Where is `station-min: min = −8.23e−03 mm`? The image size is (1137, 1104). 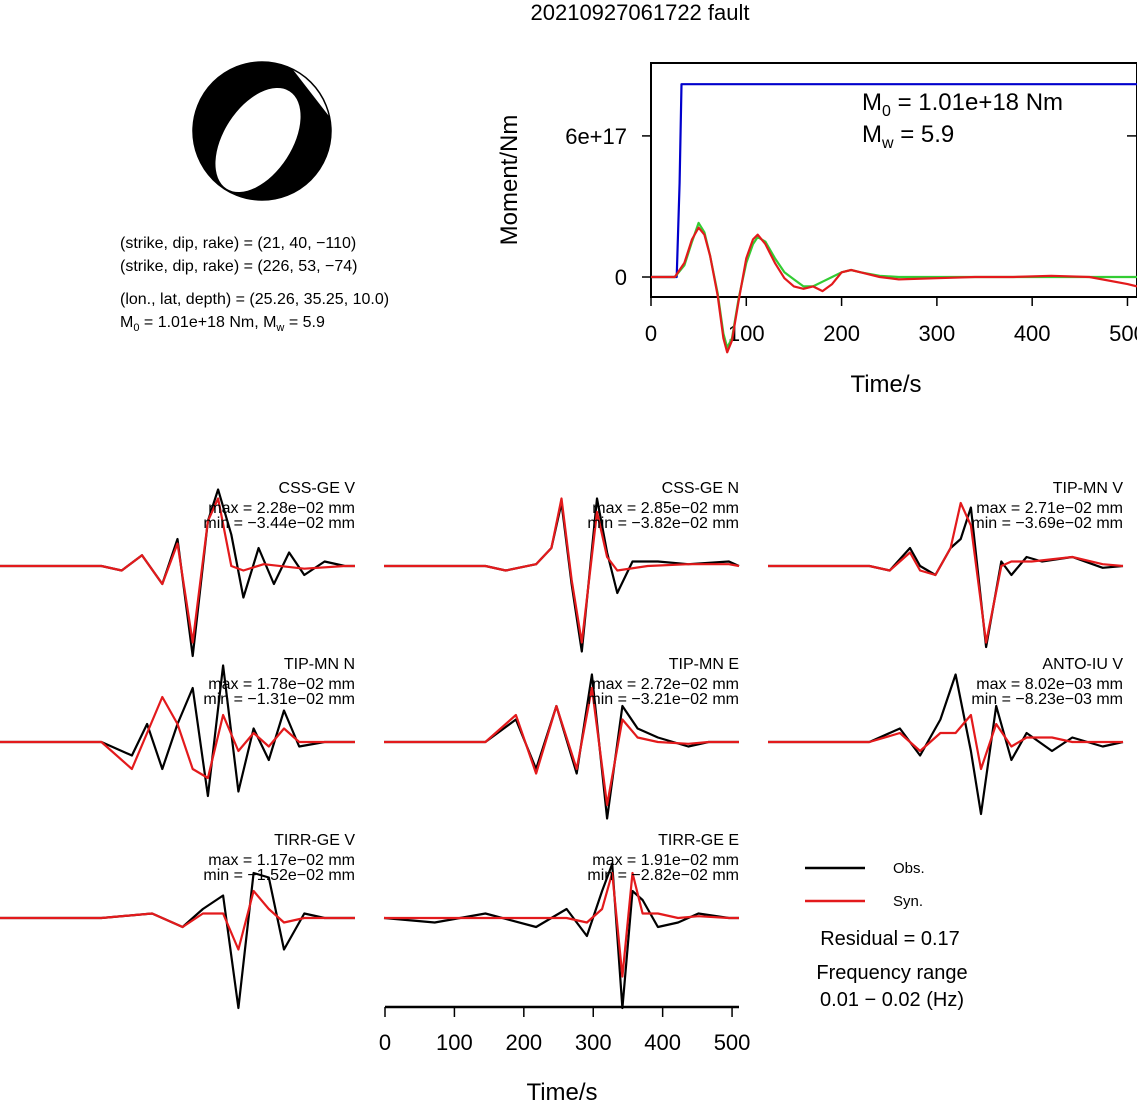 station-min: min = −8.23e−03 mm is located at coordinates (1047, 699).